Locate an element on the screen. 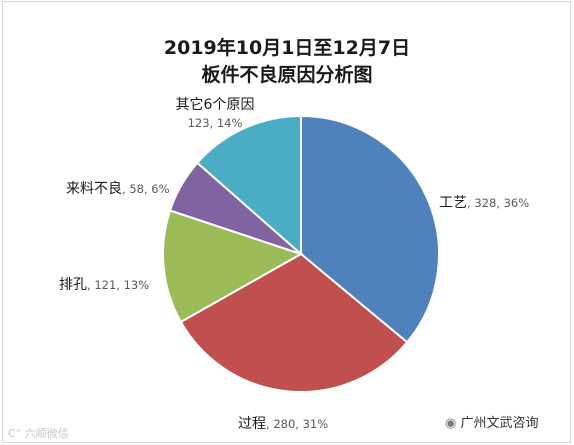 This screenshot has height=445, width=574. watermark-left: C° 六顺微信 is located at coordinates (38, 433).